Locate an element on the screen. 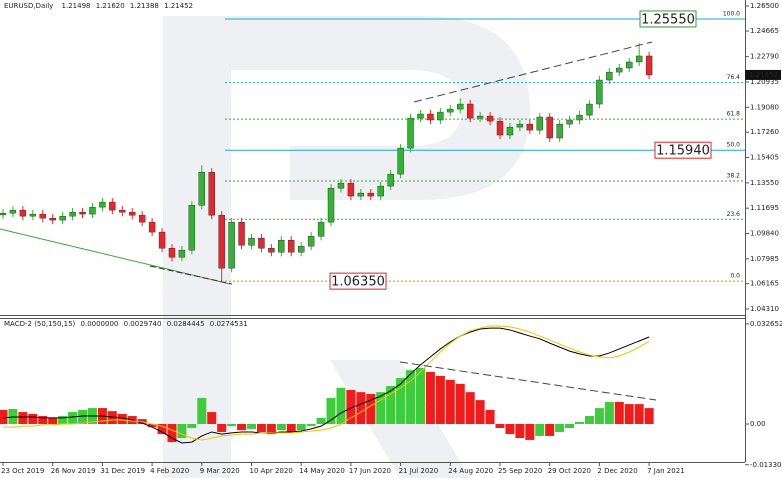 This screenshot has height=478, width=782. x-tick-label: 26 Nov 2019 is located at coordinates (73, 471).